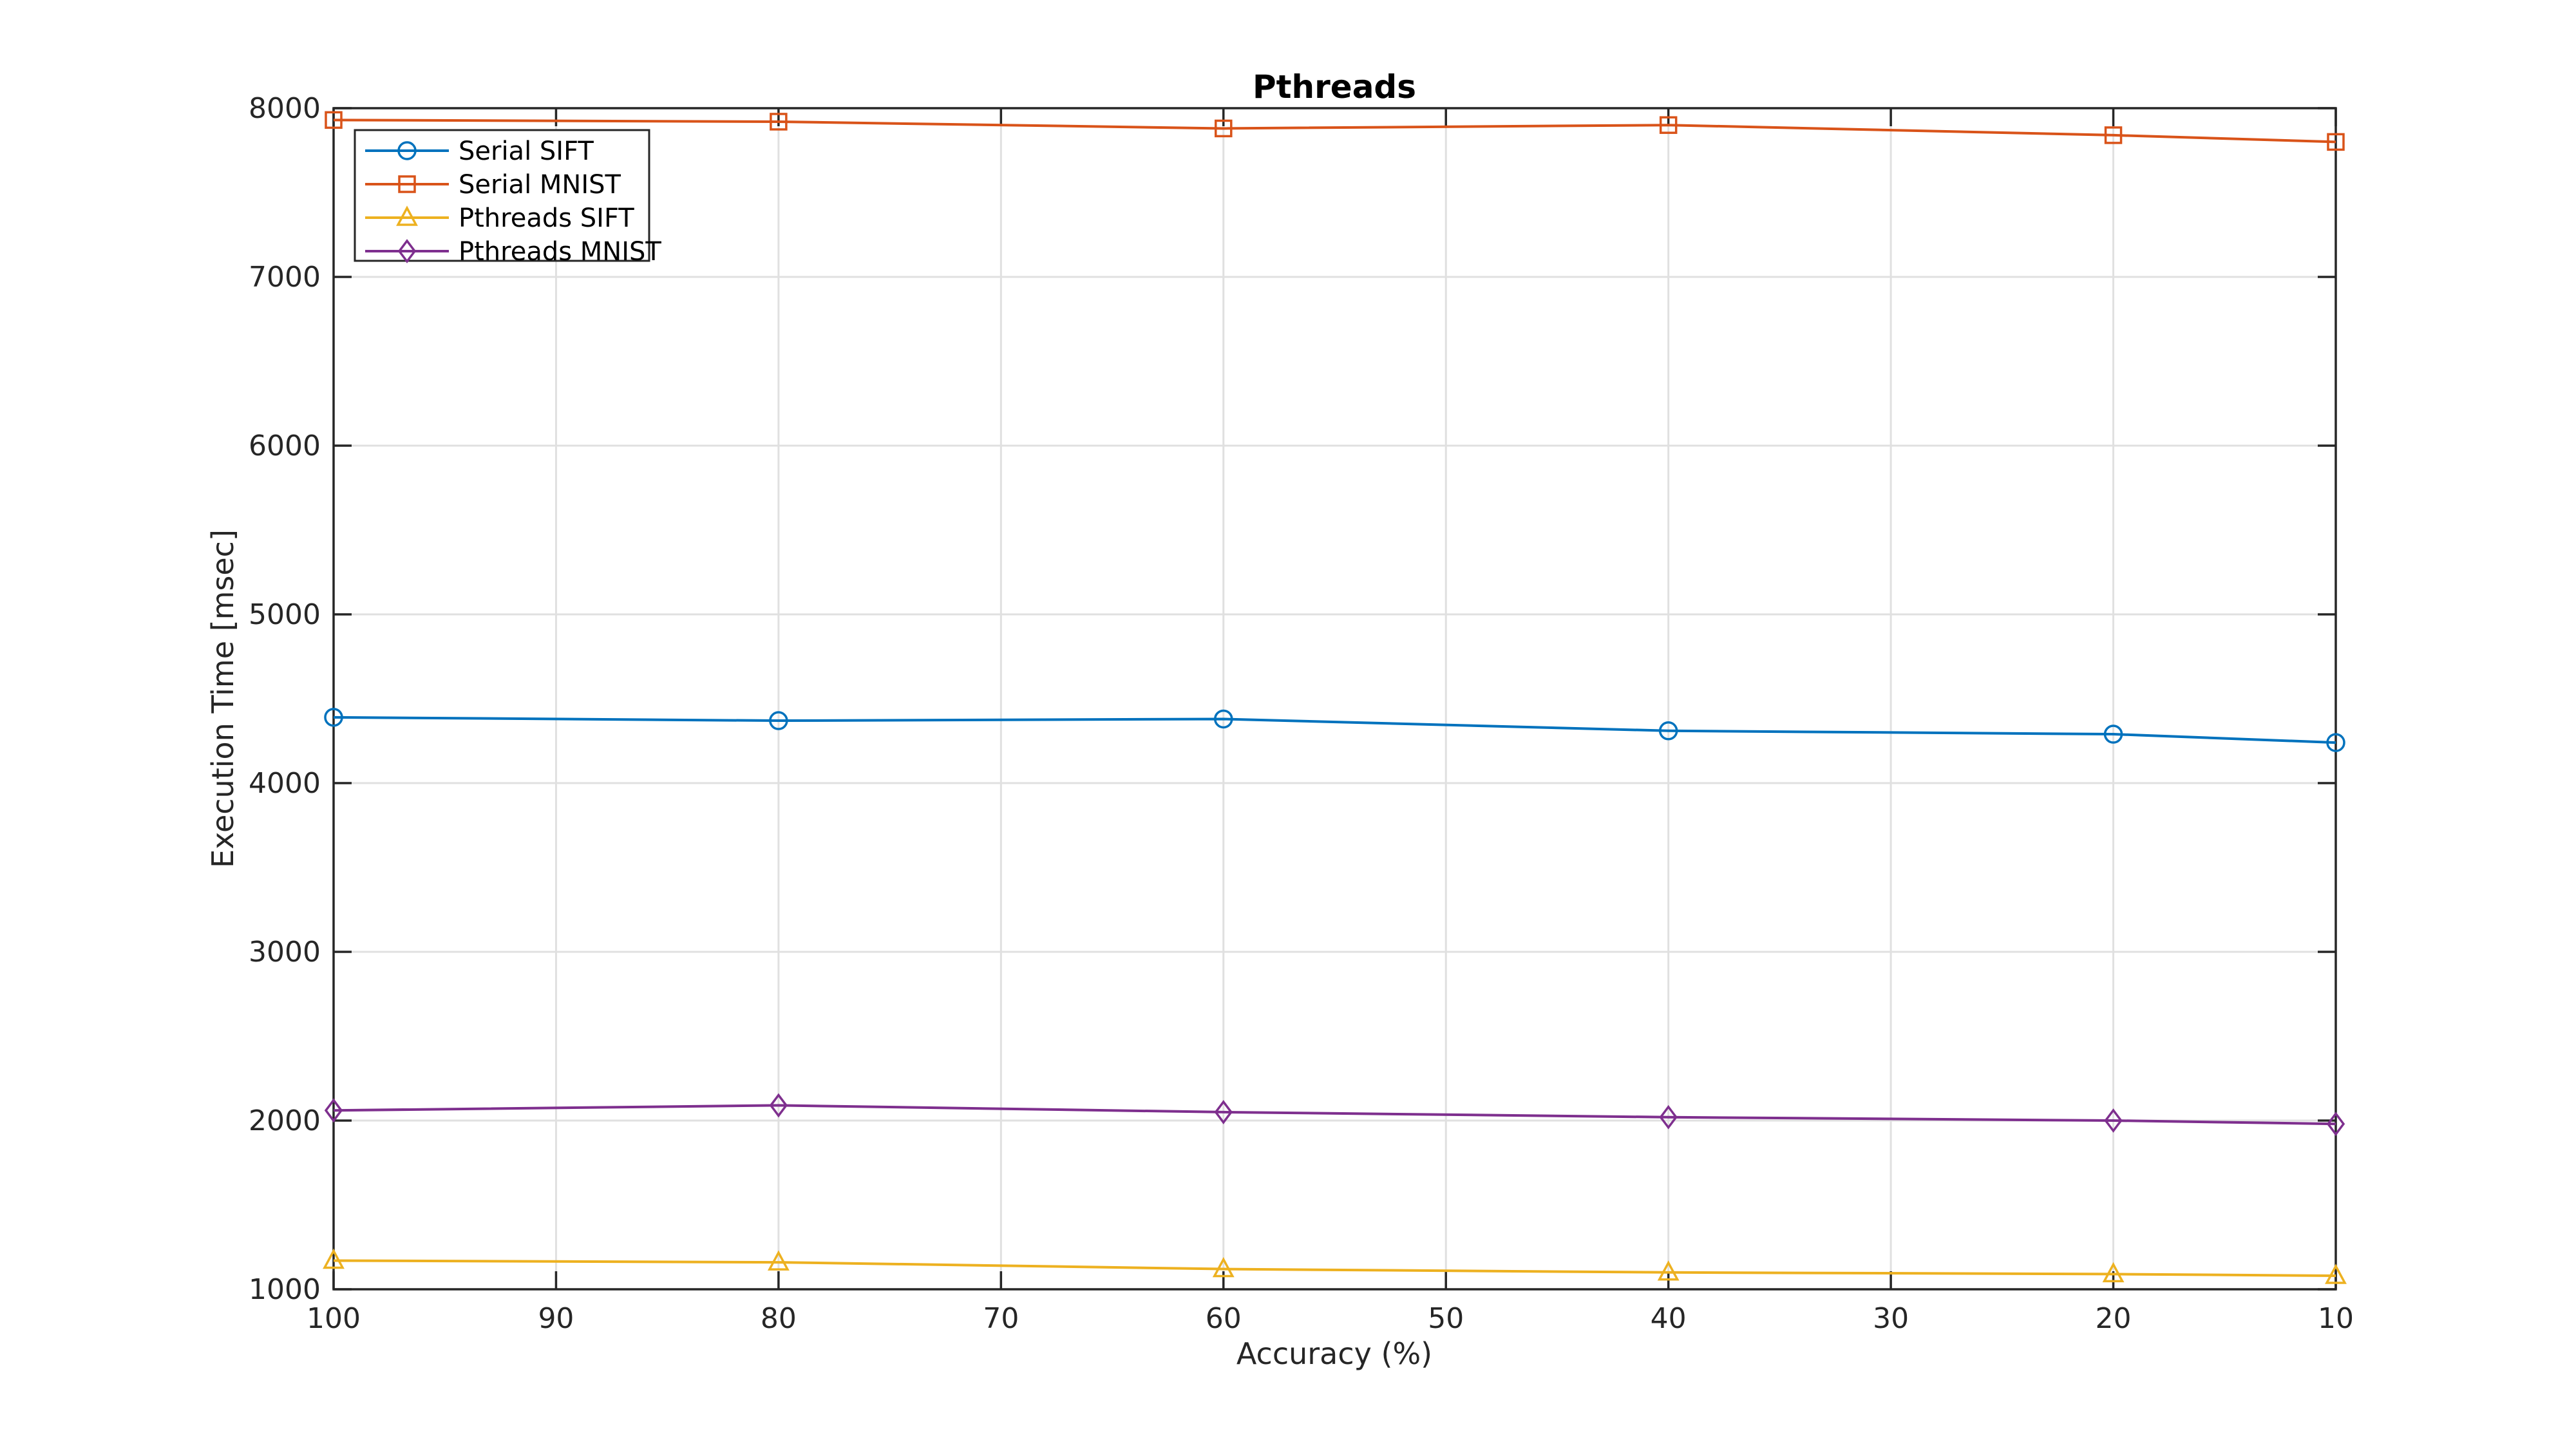  I want to click on y-tick-label: 1000, so click(285, 1289).